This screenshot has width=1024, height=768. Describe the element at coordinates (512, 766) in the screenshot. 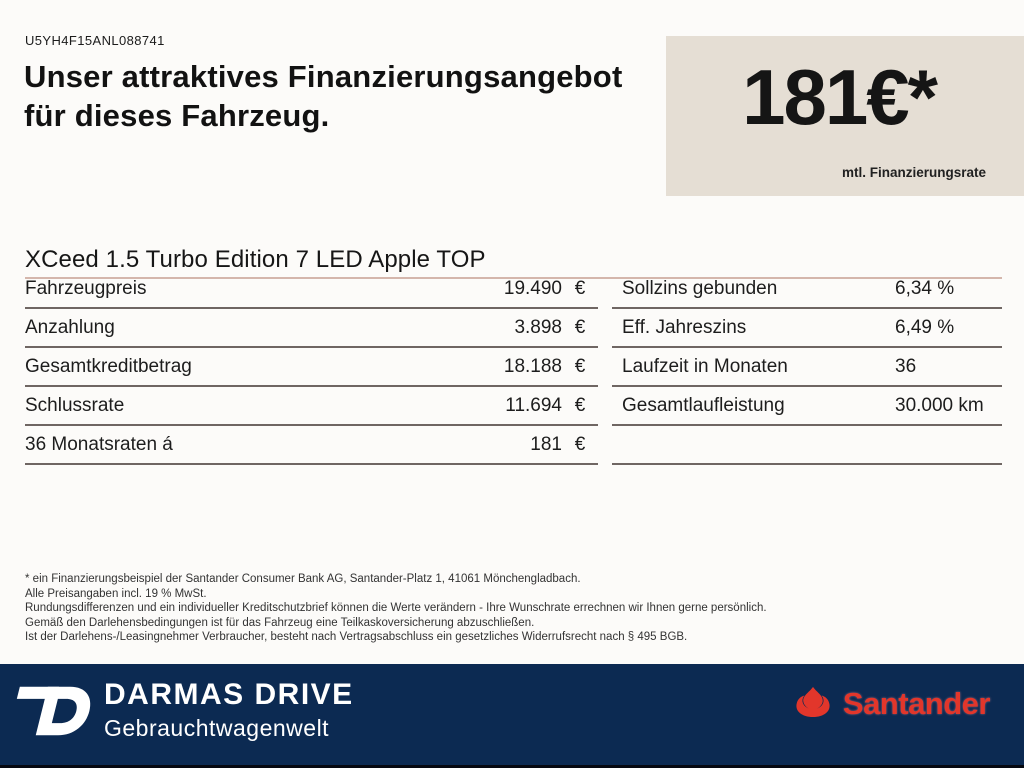

I see `footer-bottom-strip` at that location.